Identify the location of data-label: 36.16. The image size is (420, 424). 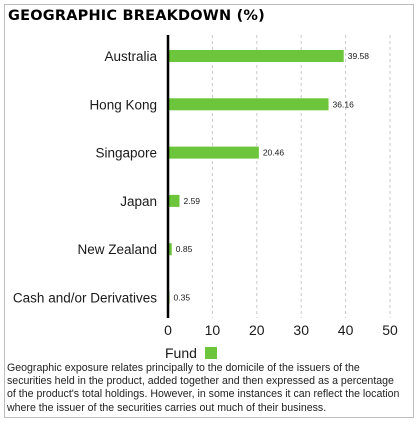
(344, 104).